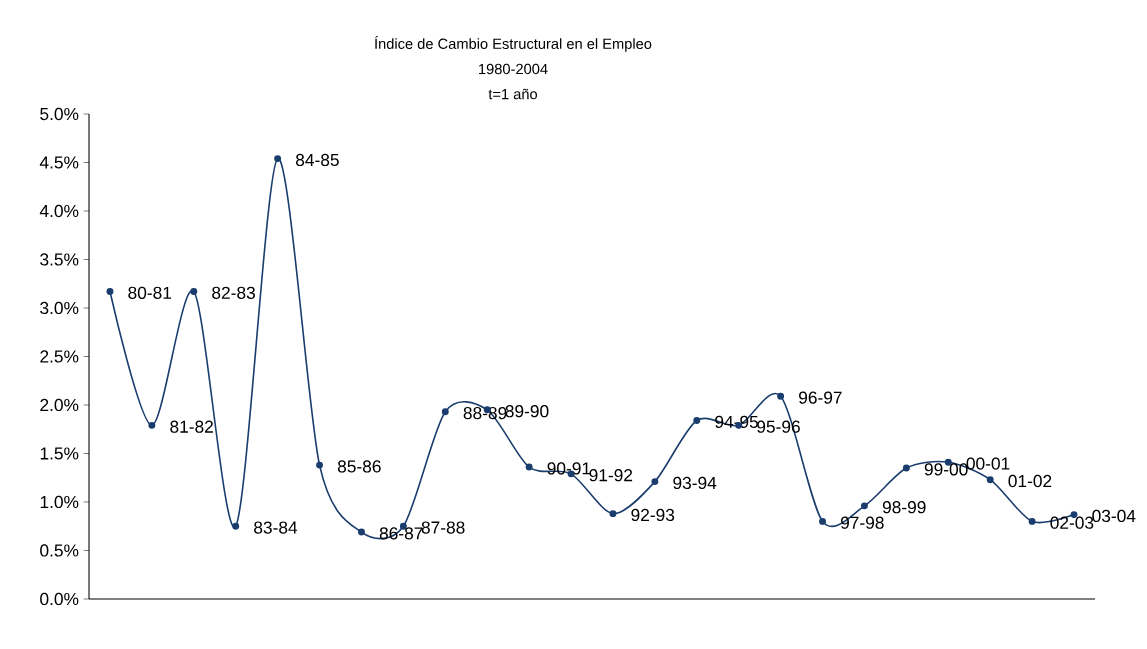 The image size is (1147, 649). I want to click on y-tick-label: 1.5%, so click(59, 453).